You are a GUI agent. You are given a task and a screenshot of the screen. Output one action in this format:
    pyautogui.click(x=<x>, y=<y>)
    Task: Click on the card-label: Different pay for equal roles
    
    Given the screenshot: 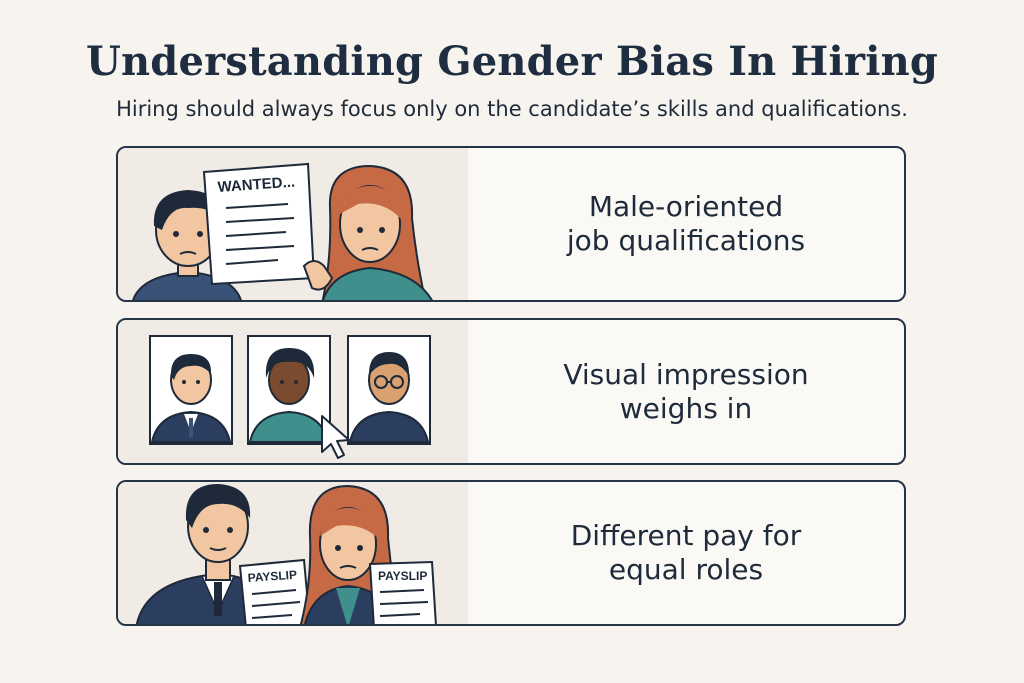 What is the action you would take?
    pyautogui.click(x=686, y=553)
    